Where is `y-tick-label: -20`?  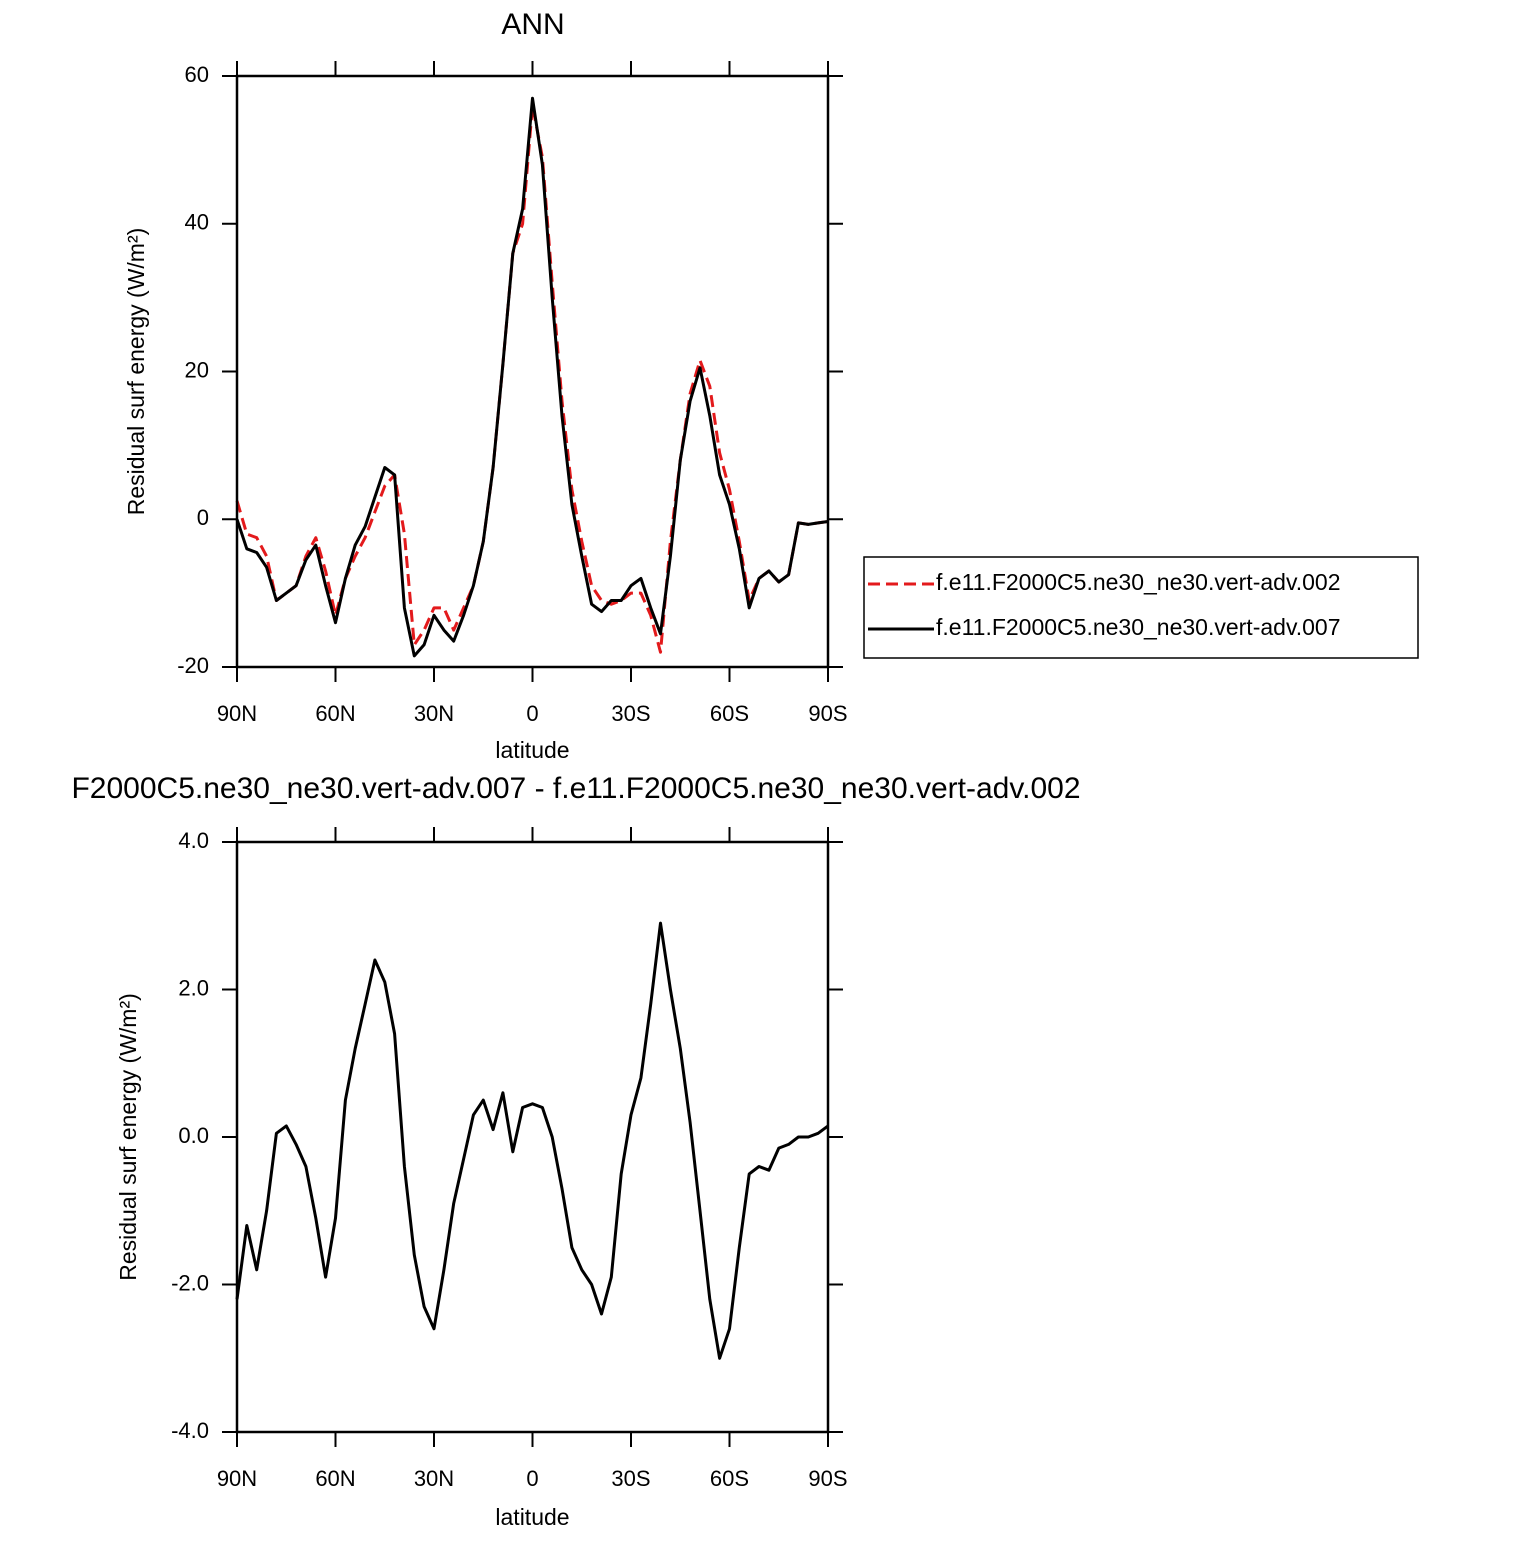
y-tick-label: -20 is located at coordinates (193, 665).